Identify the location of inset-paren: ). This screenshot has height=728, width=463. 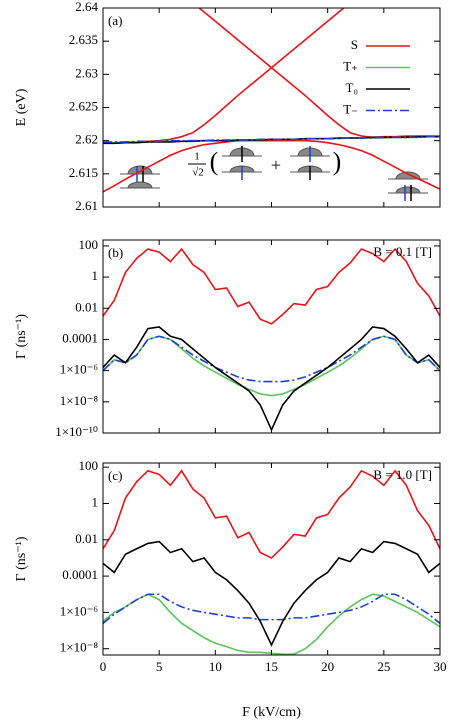
(337, 161).